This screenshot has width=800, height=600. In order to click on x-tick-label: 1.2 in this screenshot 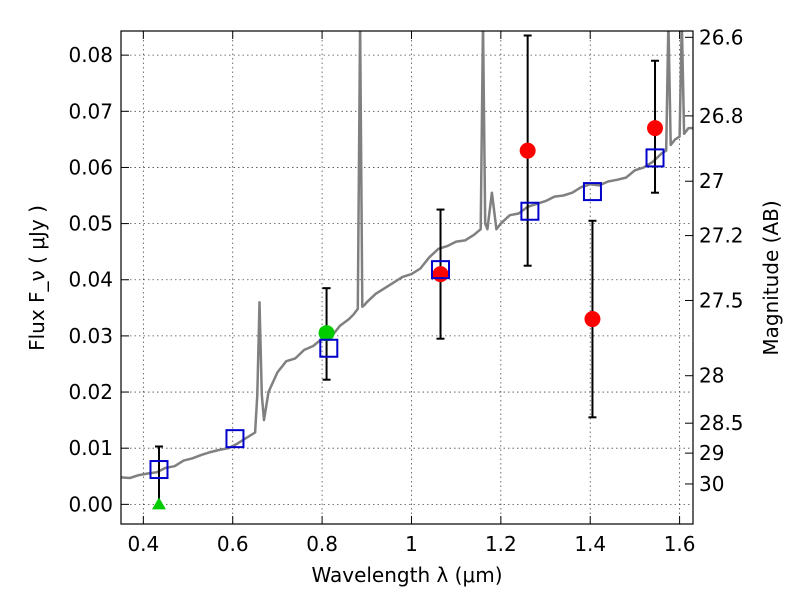, I will do `click(501, 544)`.